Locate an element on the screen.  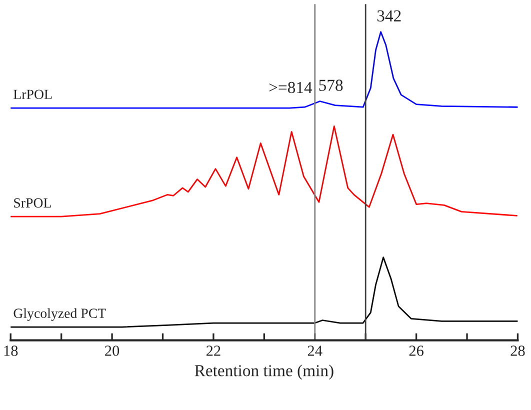
series-label: Glycolyzed PCT is located at coordinates (60, 314).